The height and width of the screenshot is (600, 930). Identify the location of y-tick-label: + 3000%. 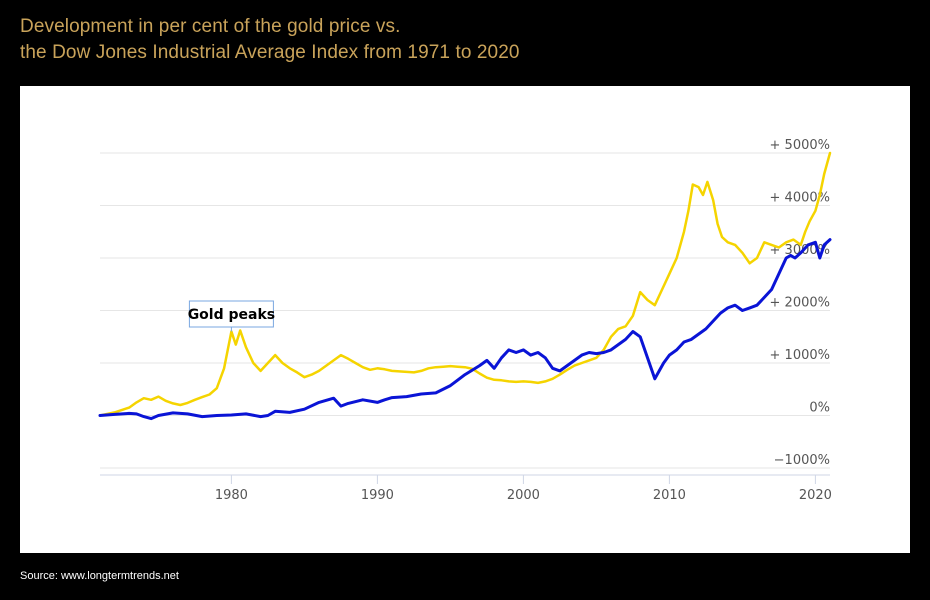
(800, 250).